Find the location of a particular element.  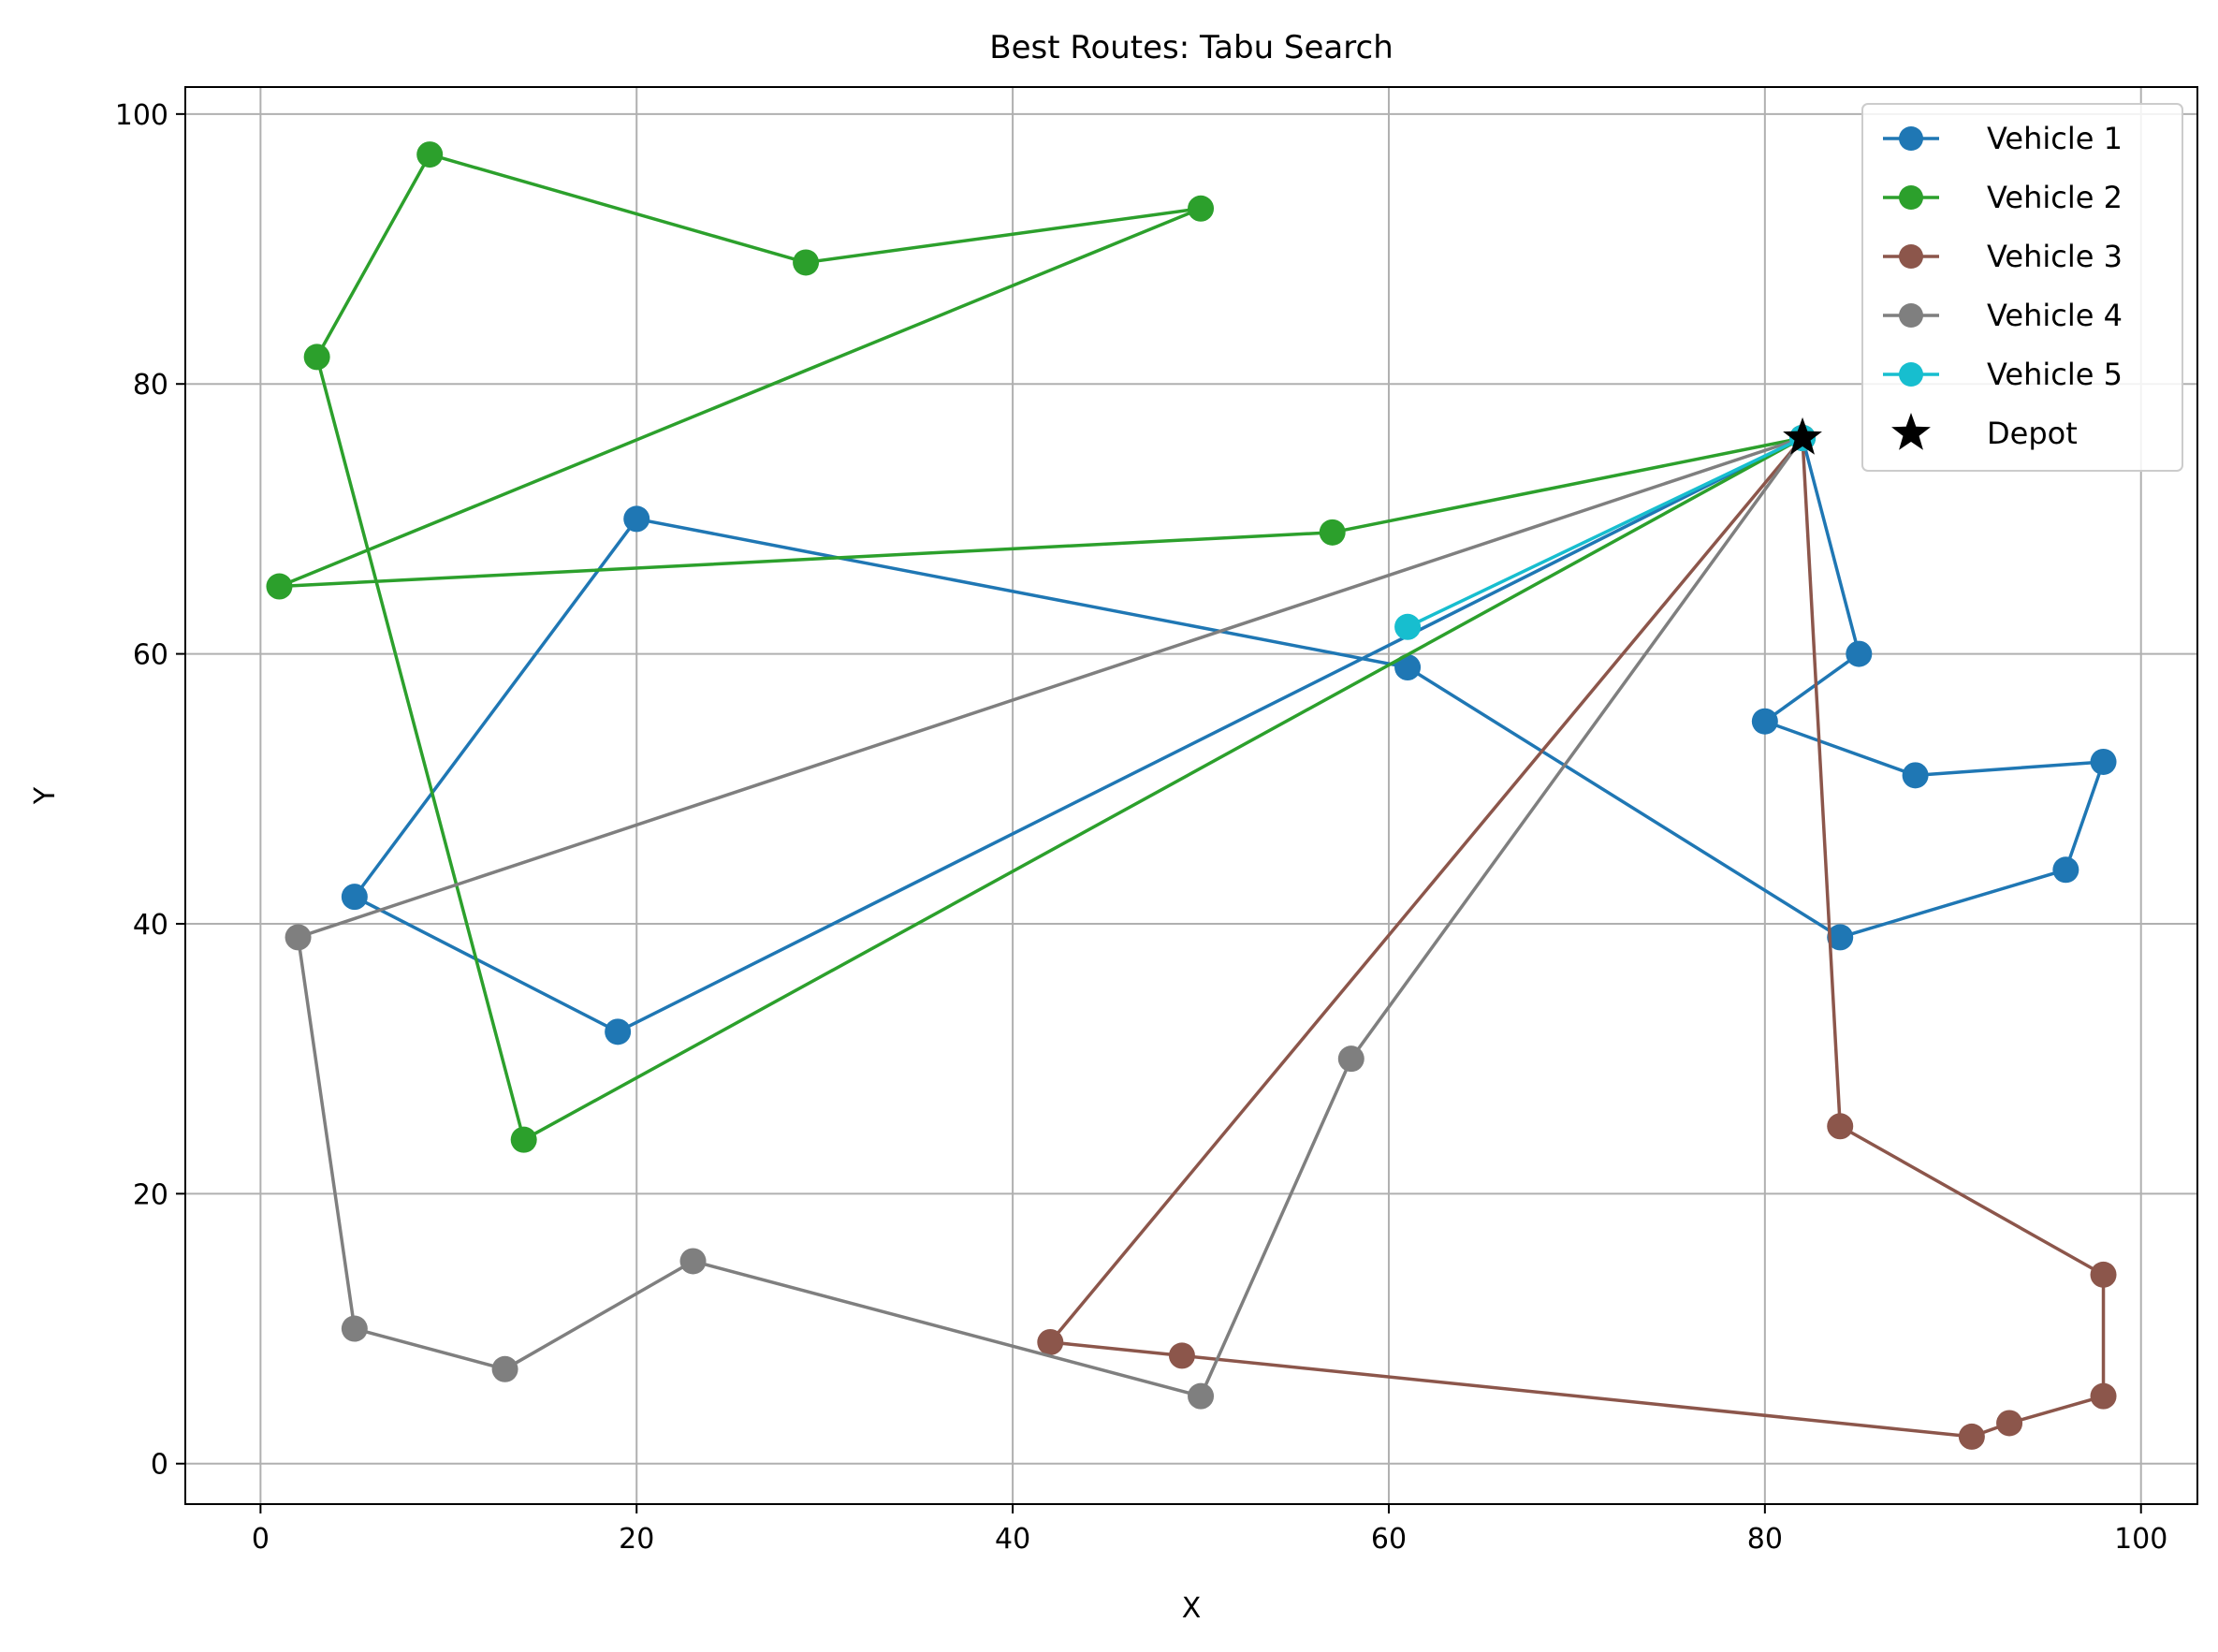

y-tick-label: 40 is located at coordinates (150, 926).